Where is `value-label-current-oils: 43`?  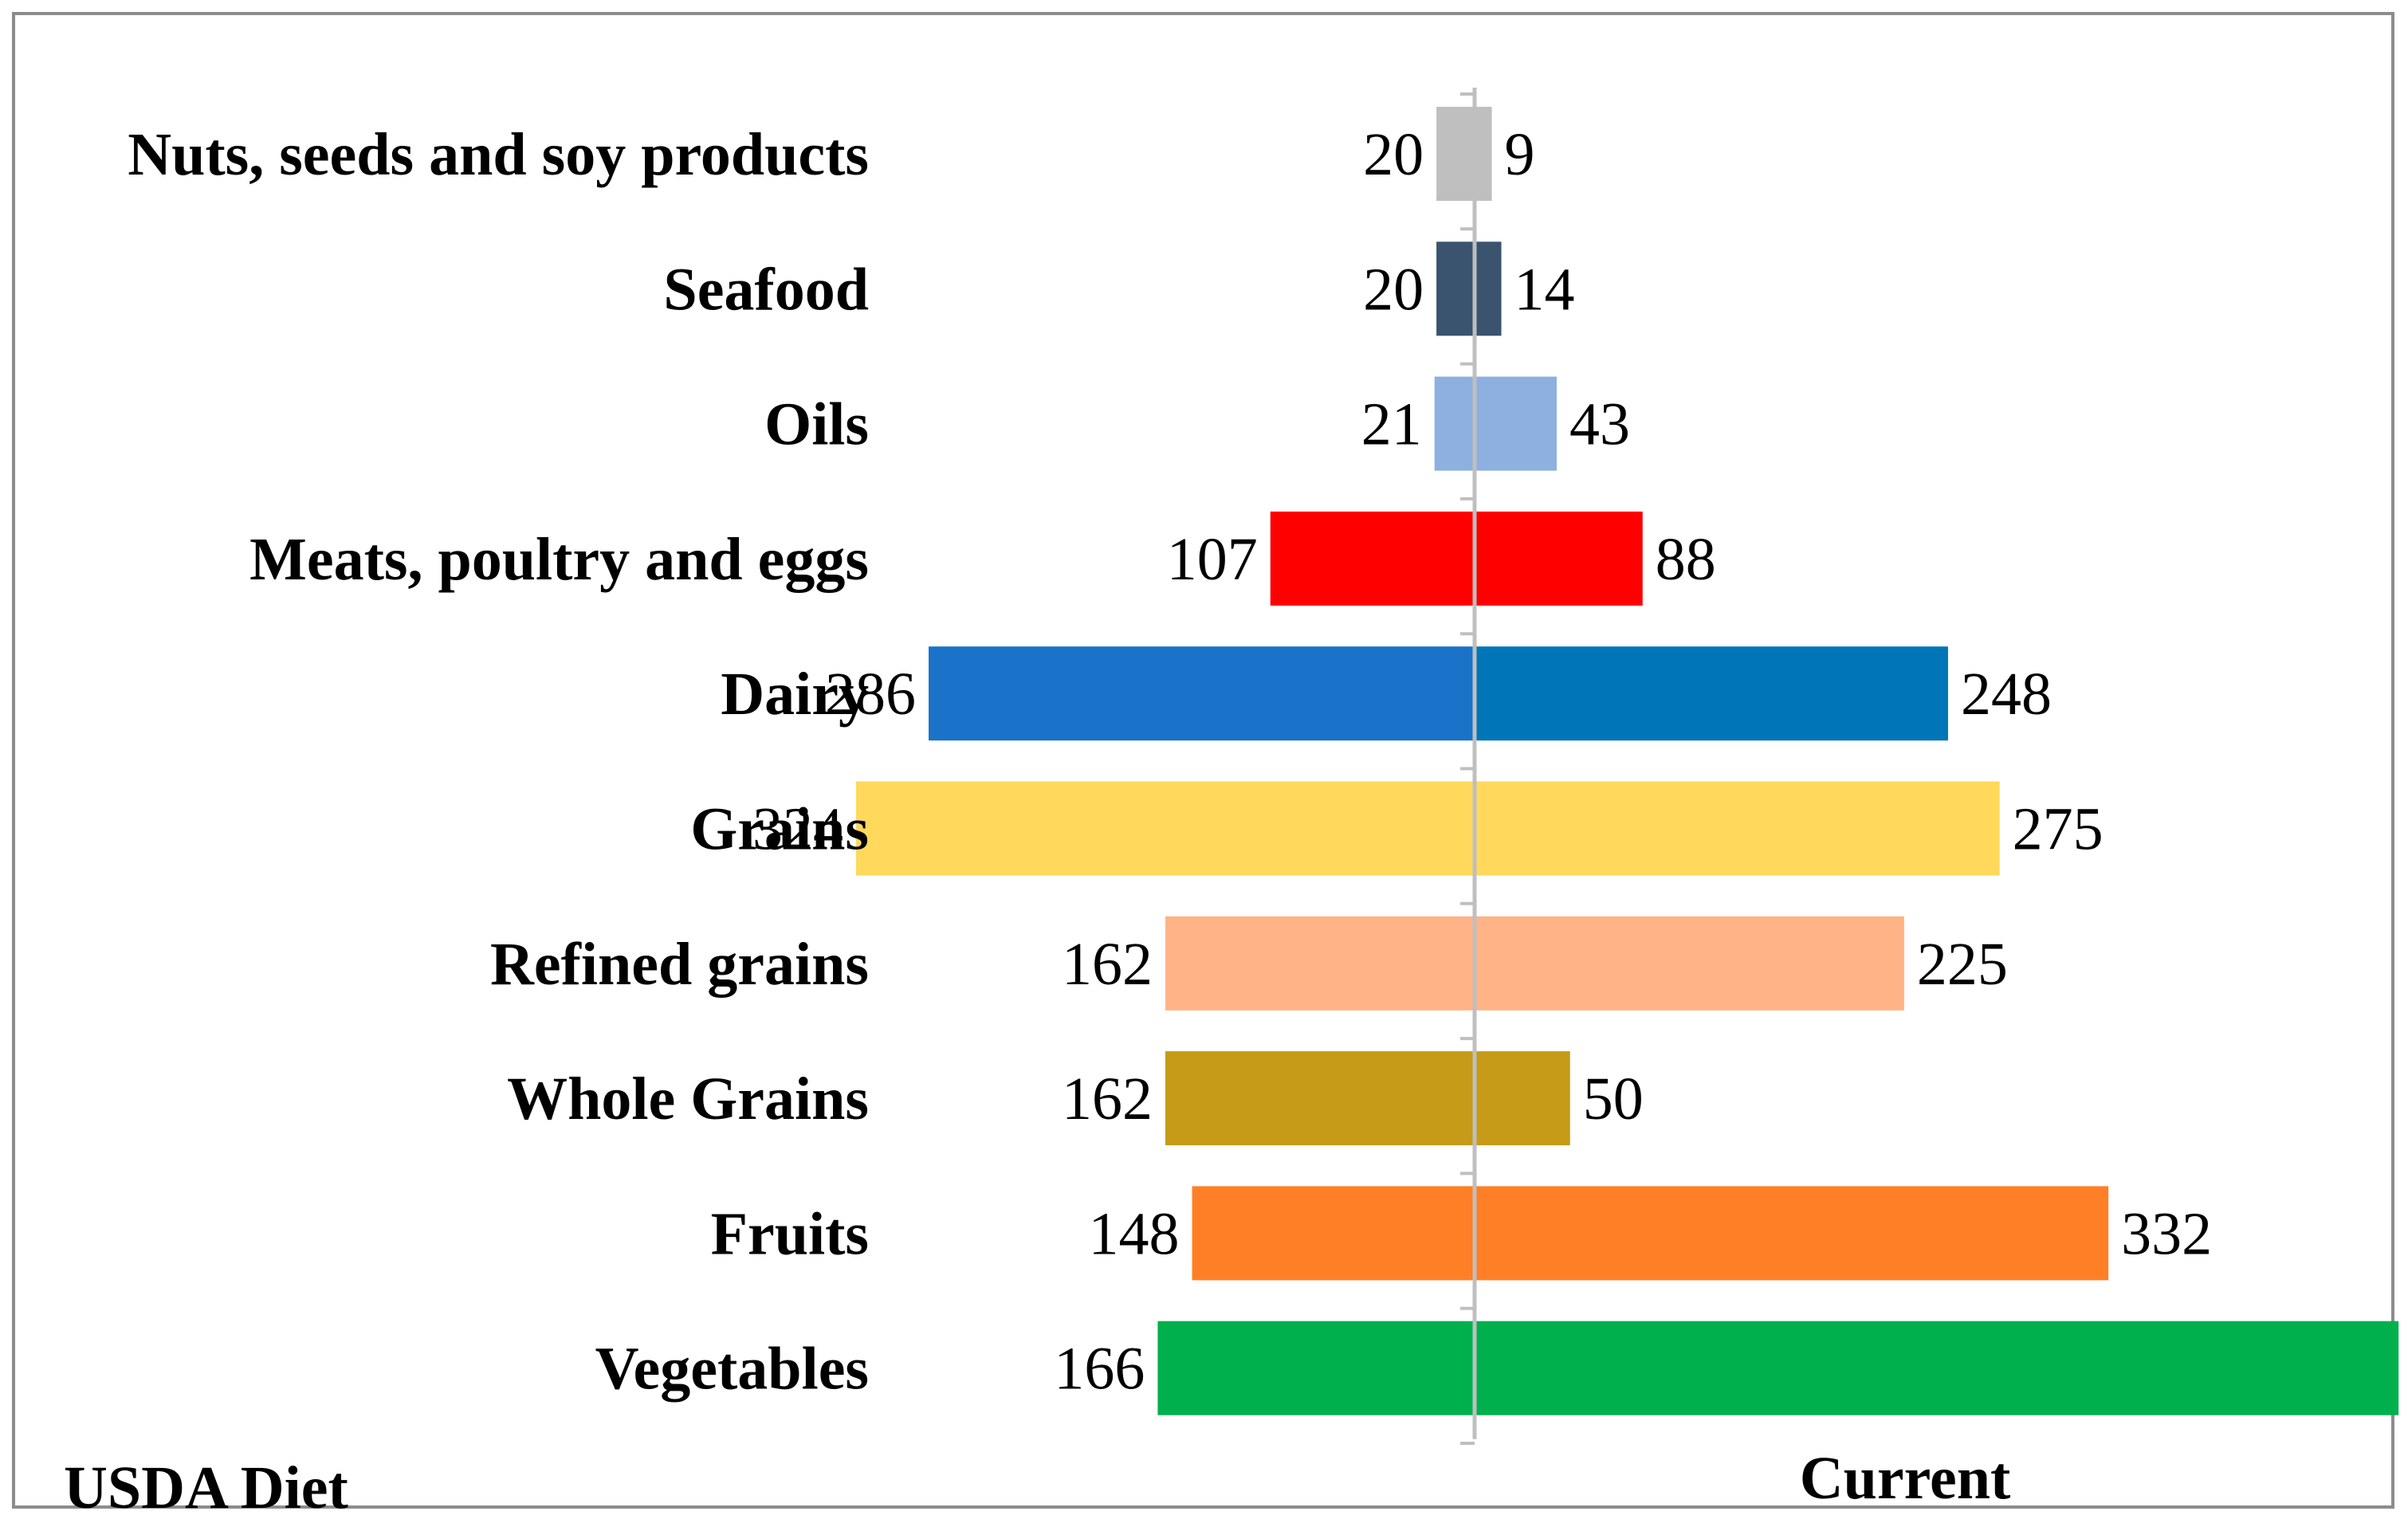
value-label-current-oils: 43 is located at coordinates (1599, 424).